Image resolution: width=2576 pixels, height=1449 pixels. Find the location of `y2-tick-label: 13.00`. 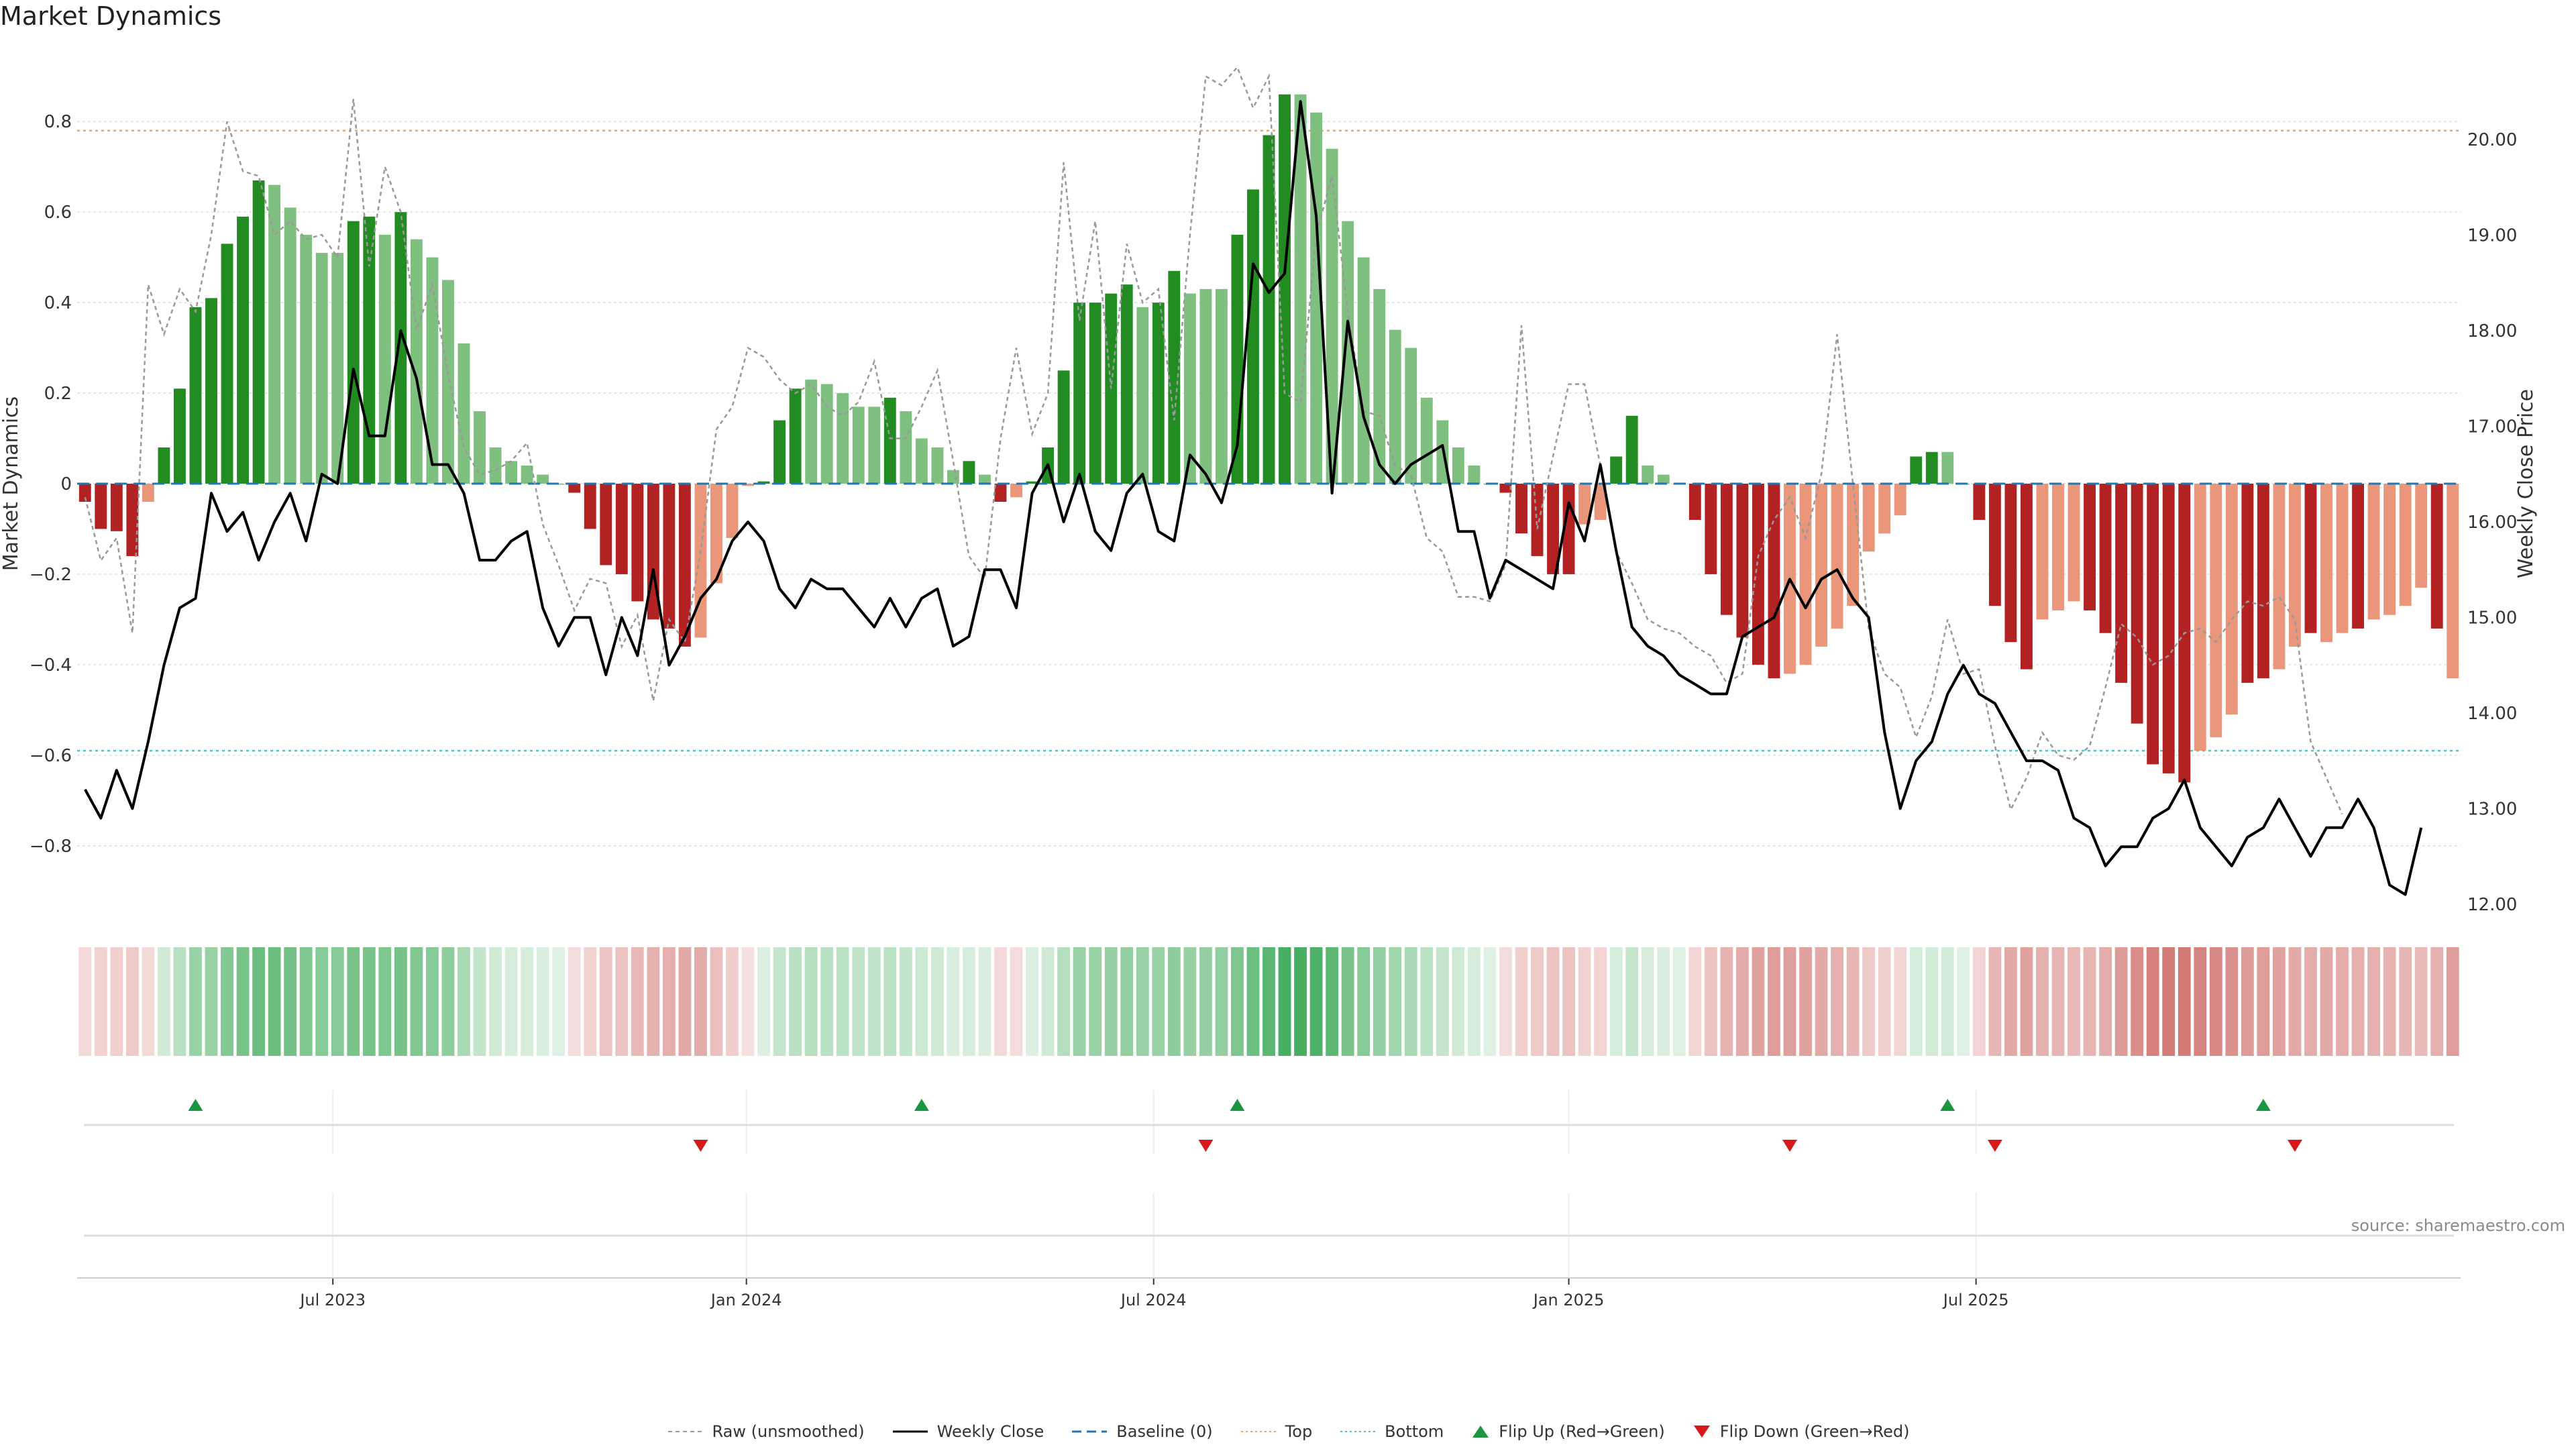

y2-tick-label: 13.00 is located at coordinates (2492, 809).